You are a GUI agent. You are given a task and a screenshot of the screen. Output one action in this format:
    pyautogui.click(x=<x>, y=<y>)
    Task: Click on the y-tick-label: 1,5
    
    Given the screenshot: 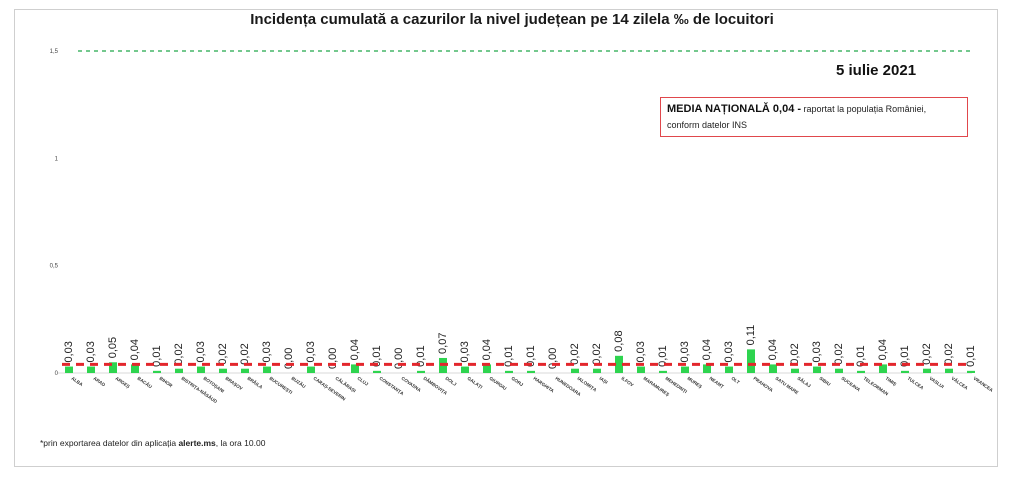 What is the action you would take?
    pyautogui.click(x=54, y=52)
    